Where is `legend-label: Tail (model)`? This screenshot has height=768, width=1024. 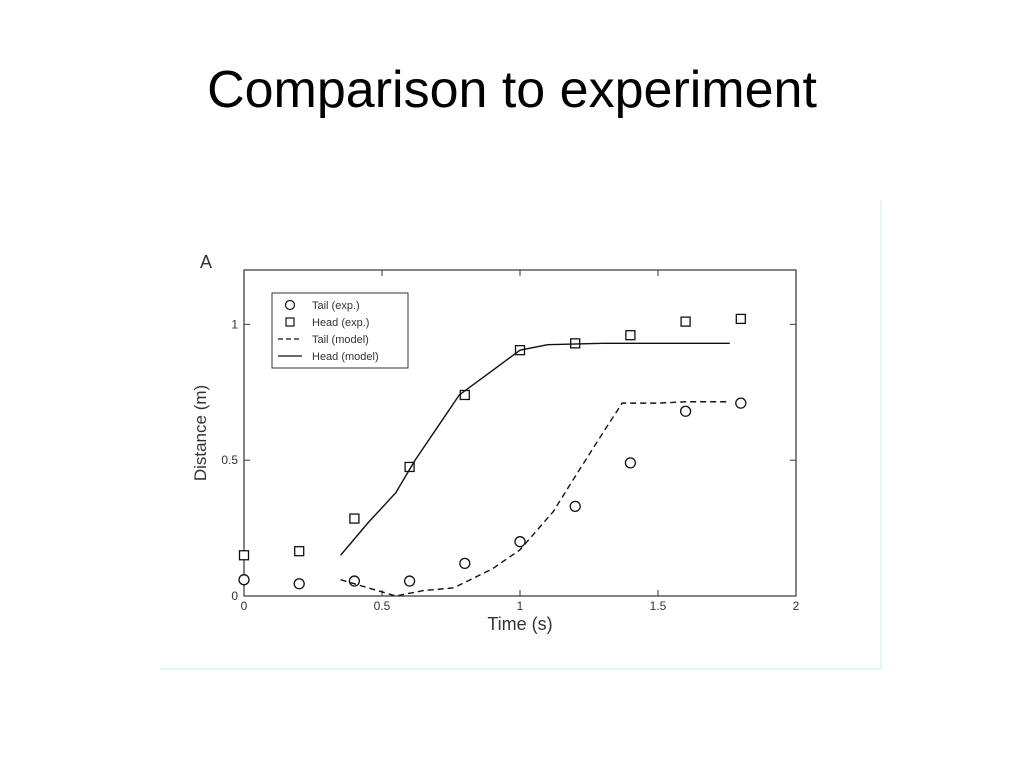 legend-label: Tail (model) is located at coordinates (340, 340).